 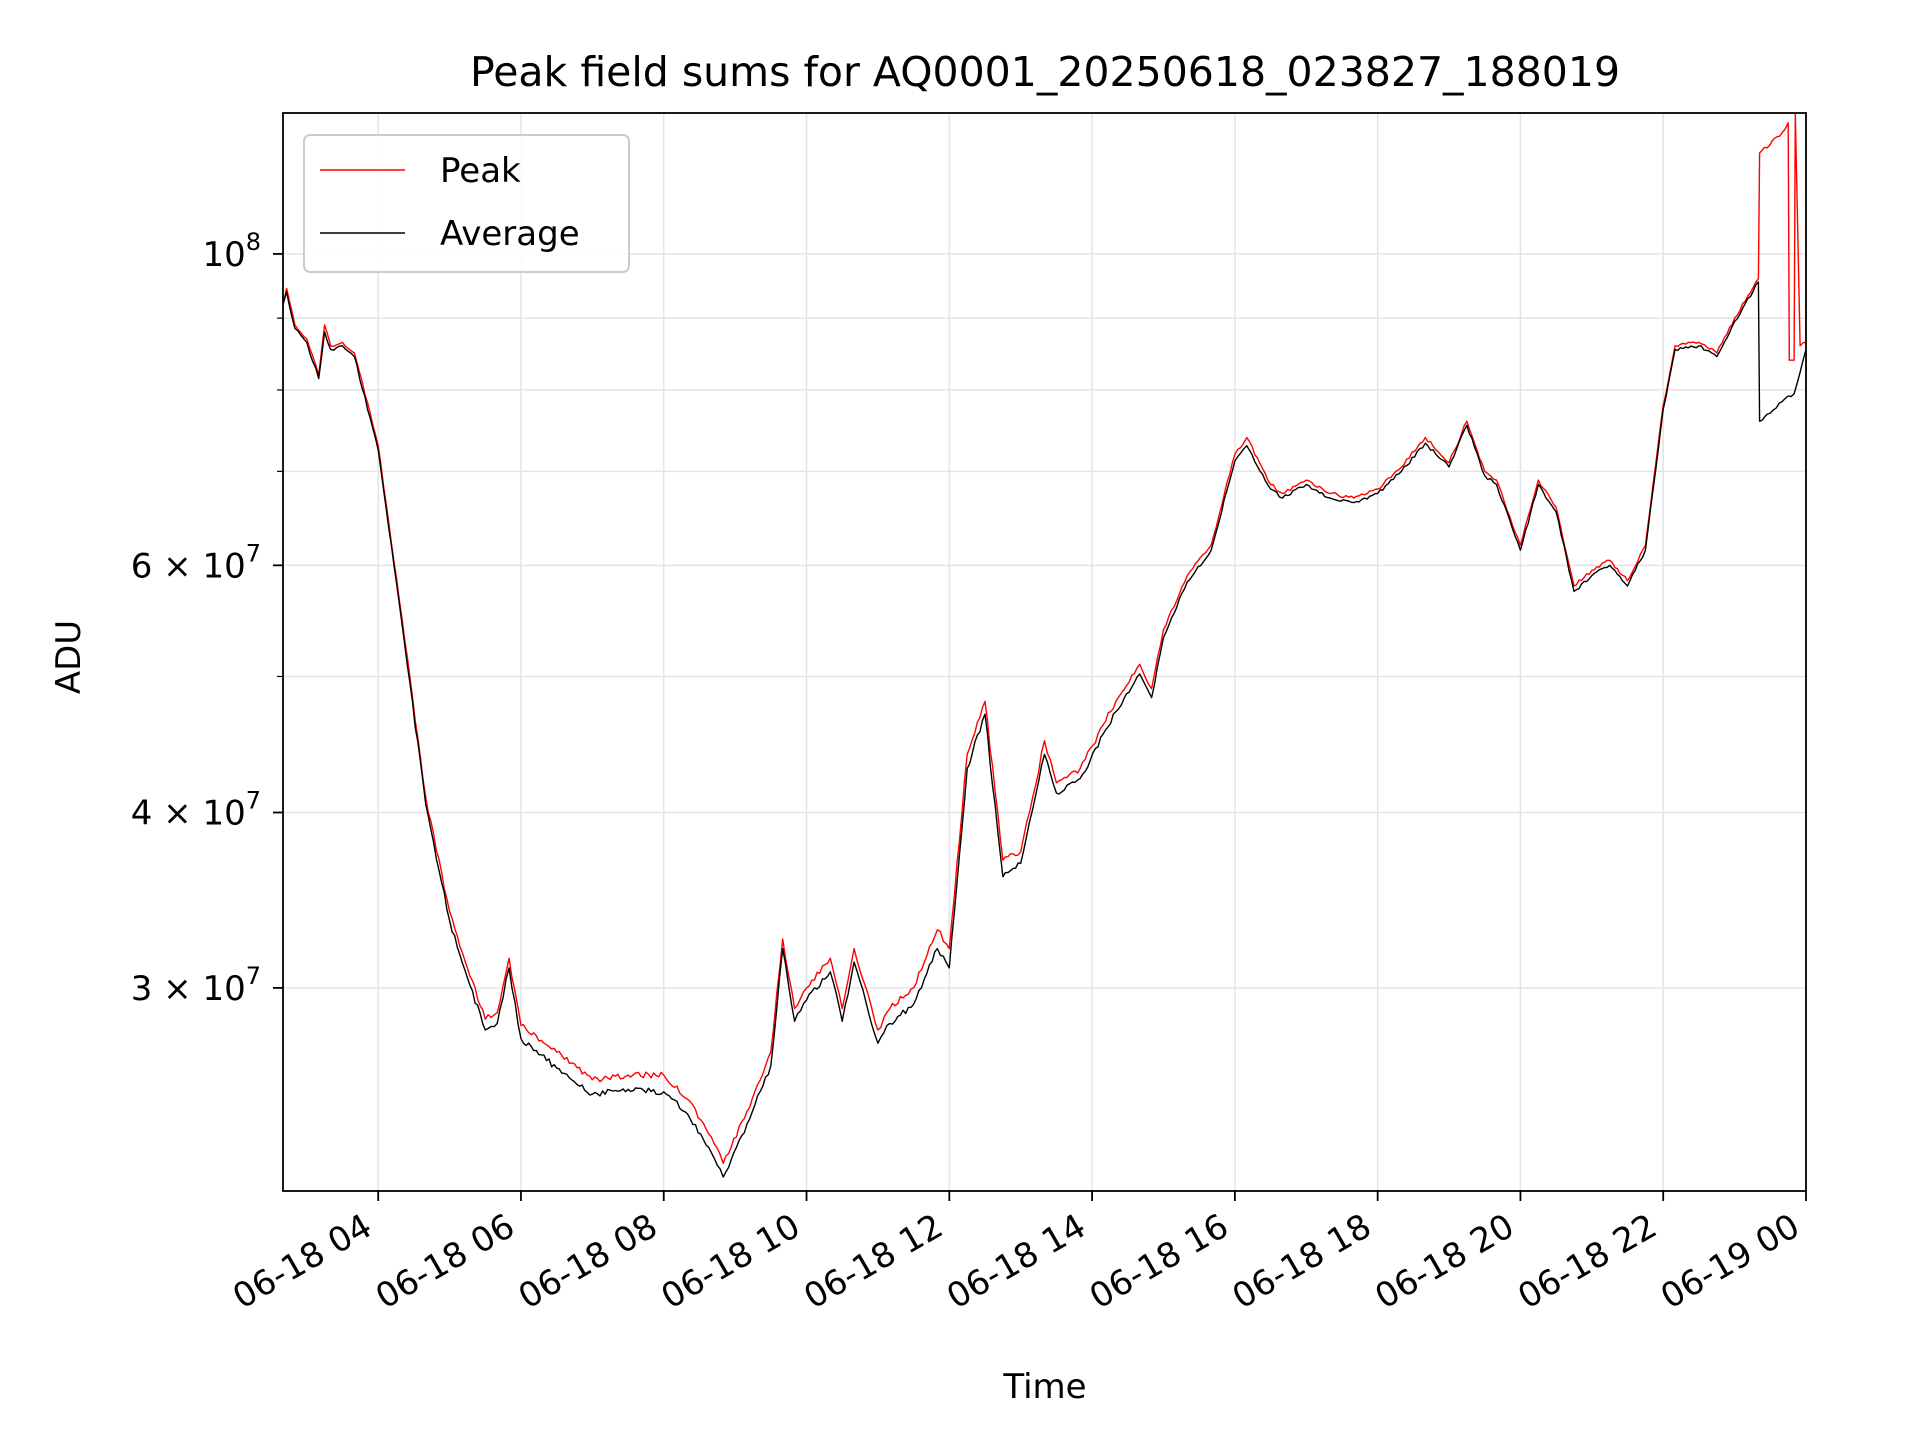 I want to click on x-tick-label: 06-19 00, so click(x=1730, y=1261).